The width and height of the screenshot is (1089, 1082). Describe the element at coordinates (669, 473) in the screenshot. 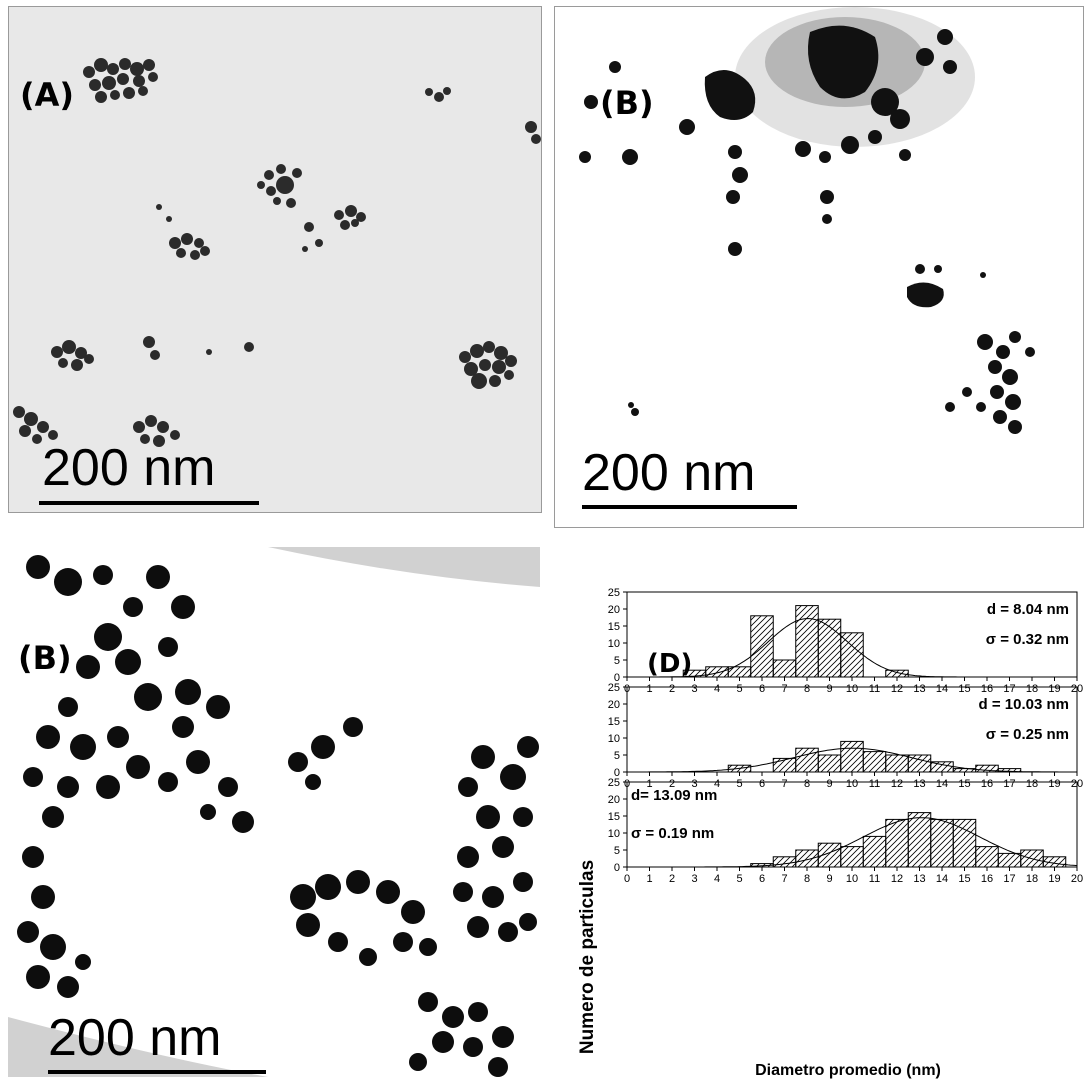

I see `panel-b-scale-label: 200 nm` at that location.